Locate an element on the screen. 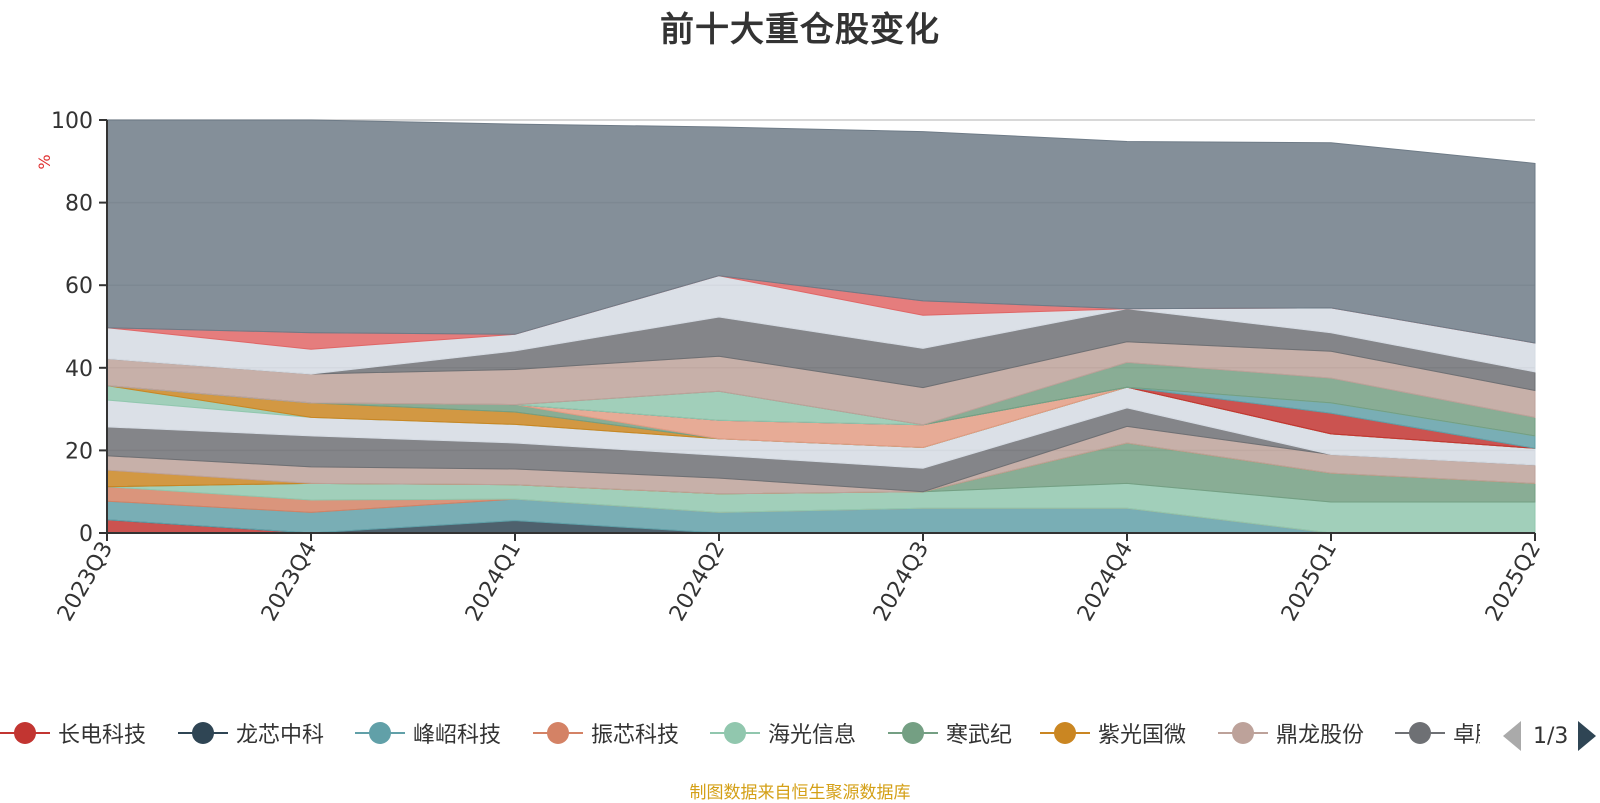 The width and height of the screenshot is (1600, 803). legend-label: 卓胜微 is located at coordinates (1466, 735).